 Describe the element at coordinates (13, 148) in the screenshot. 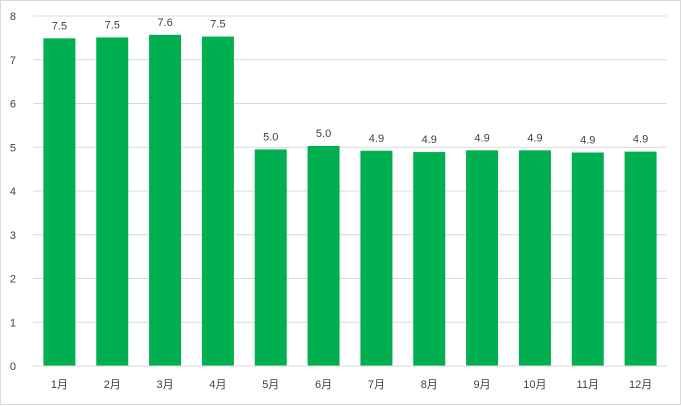

I see `y-tick-label: 5` at that location.